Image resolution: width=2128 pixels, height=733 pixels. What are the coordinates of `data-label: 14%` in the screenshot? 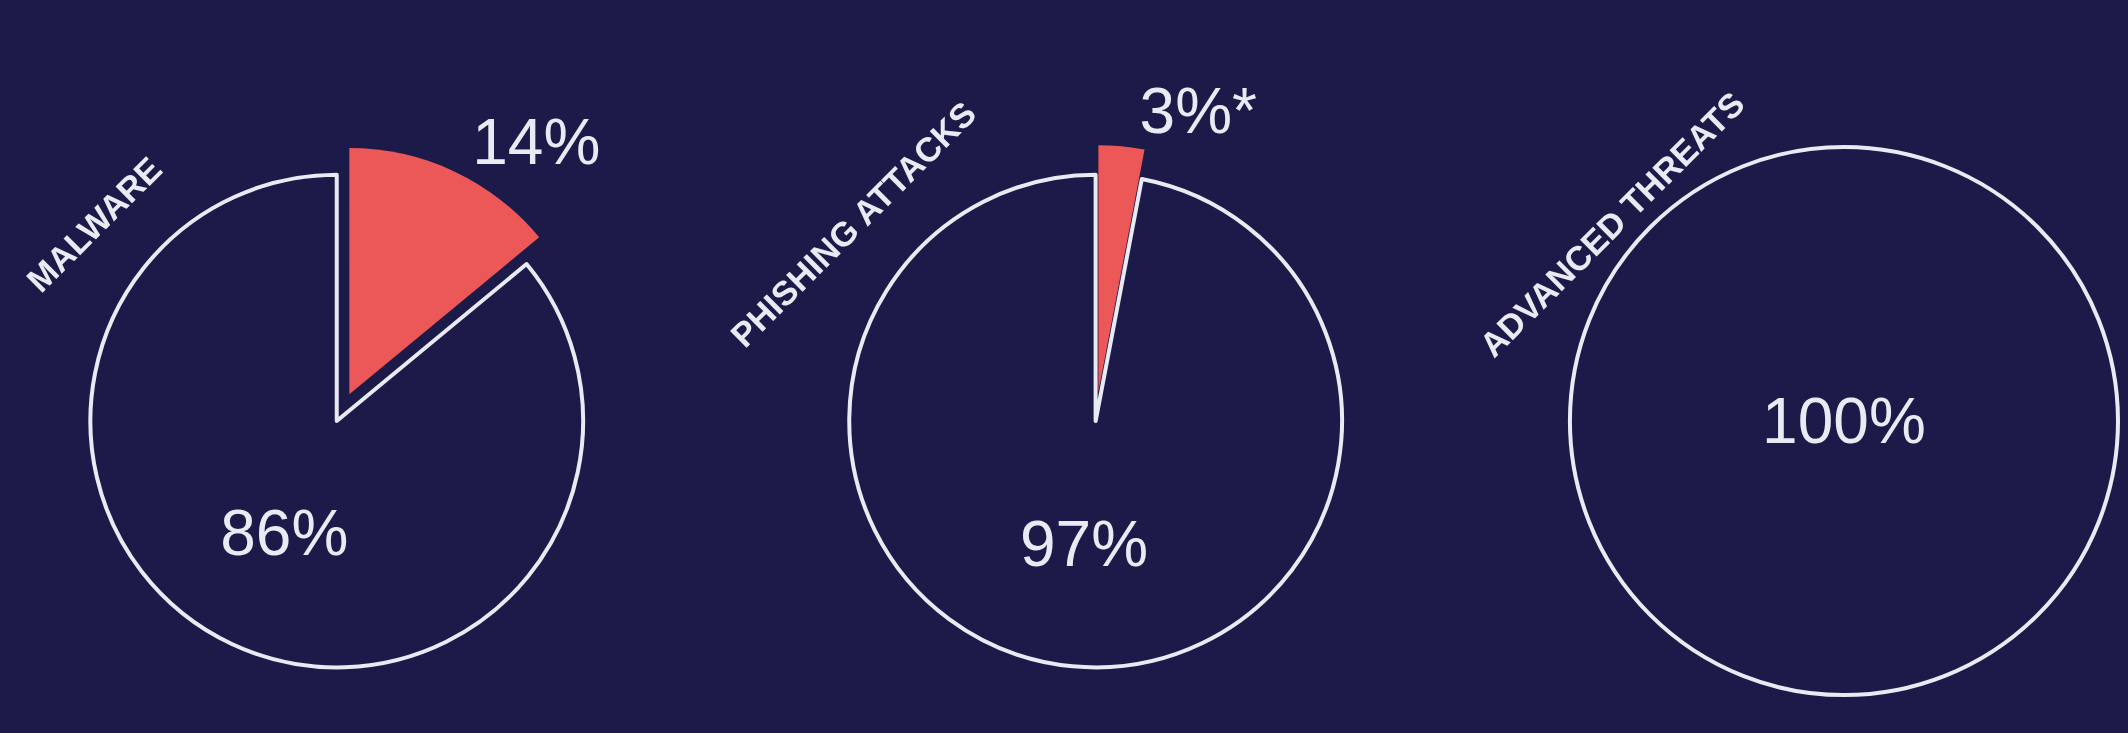 It's located at (536, 141).